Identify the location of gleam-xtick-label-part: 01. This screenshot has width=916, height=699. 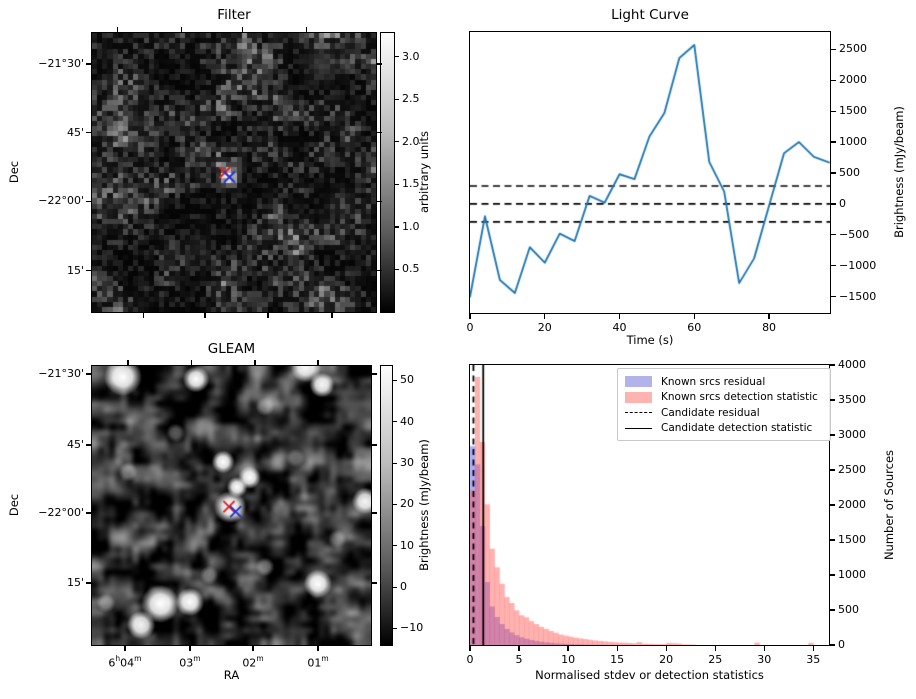
(314, 663).